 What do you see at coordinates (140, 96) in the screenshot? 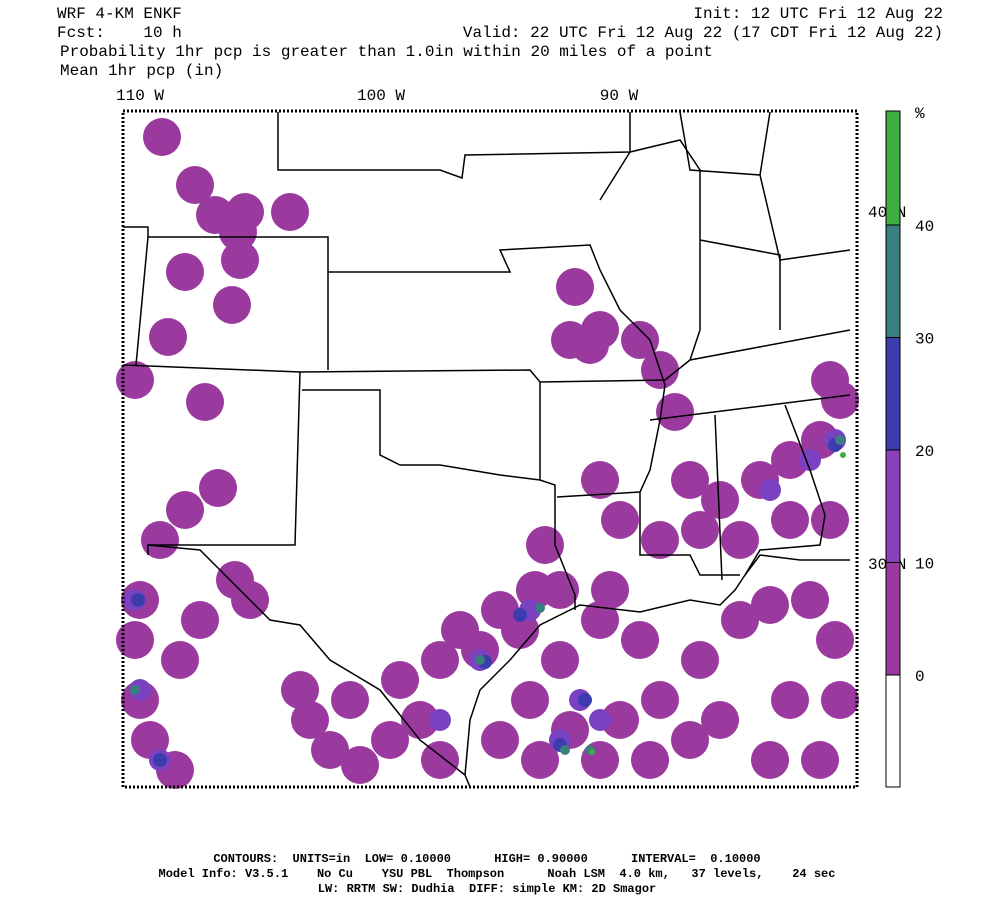
I see `lon-label: 110 W` at bounding box center [140, 96].